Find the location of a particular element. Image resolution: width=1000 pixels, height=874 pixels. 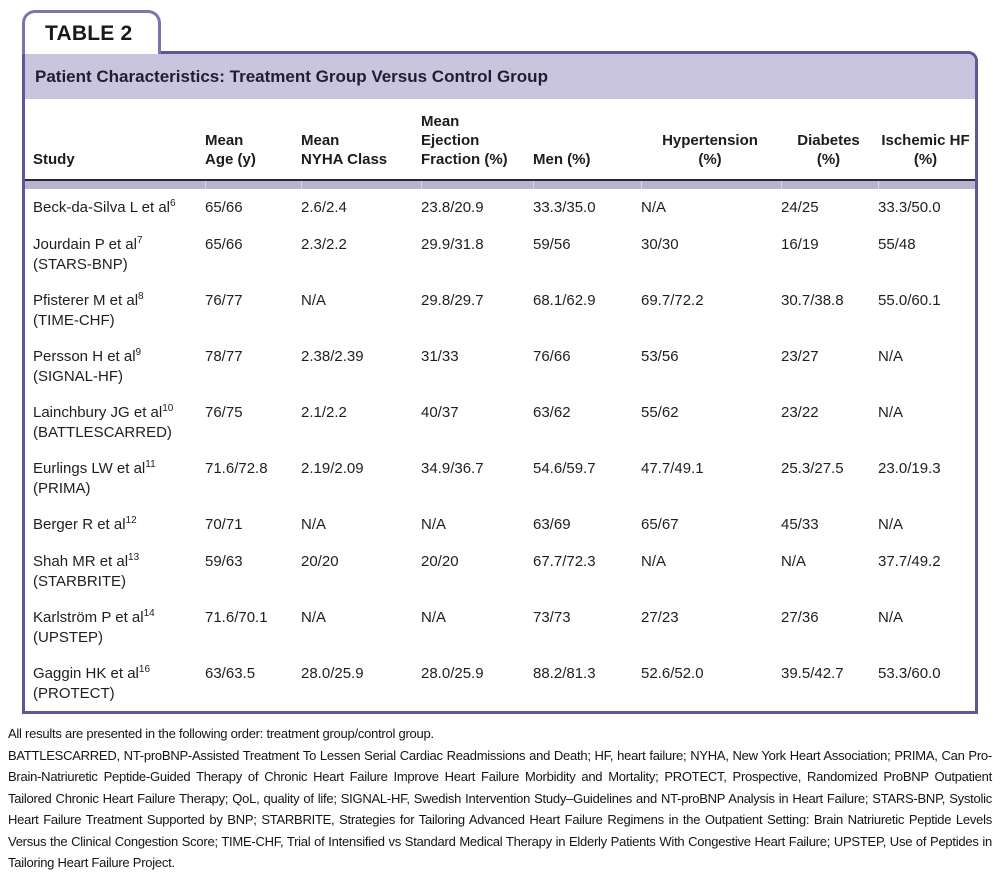

study-cell: Shah MR et al13 (STARBRITE) is located at coordinates (86, 571).